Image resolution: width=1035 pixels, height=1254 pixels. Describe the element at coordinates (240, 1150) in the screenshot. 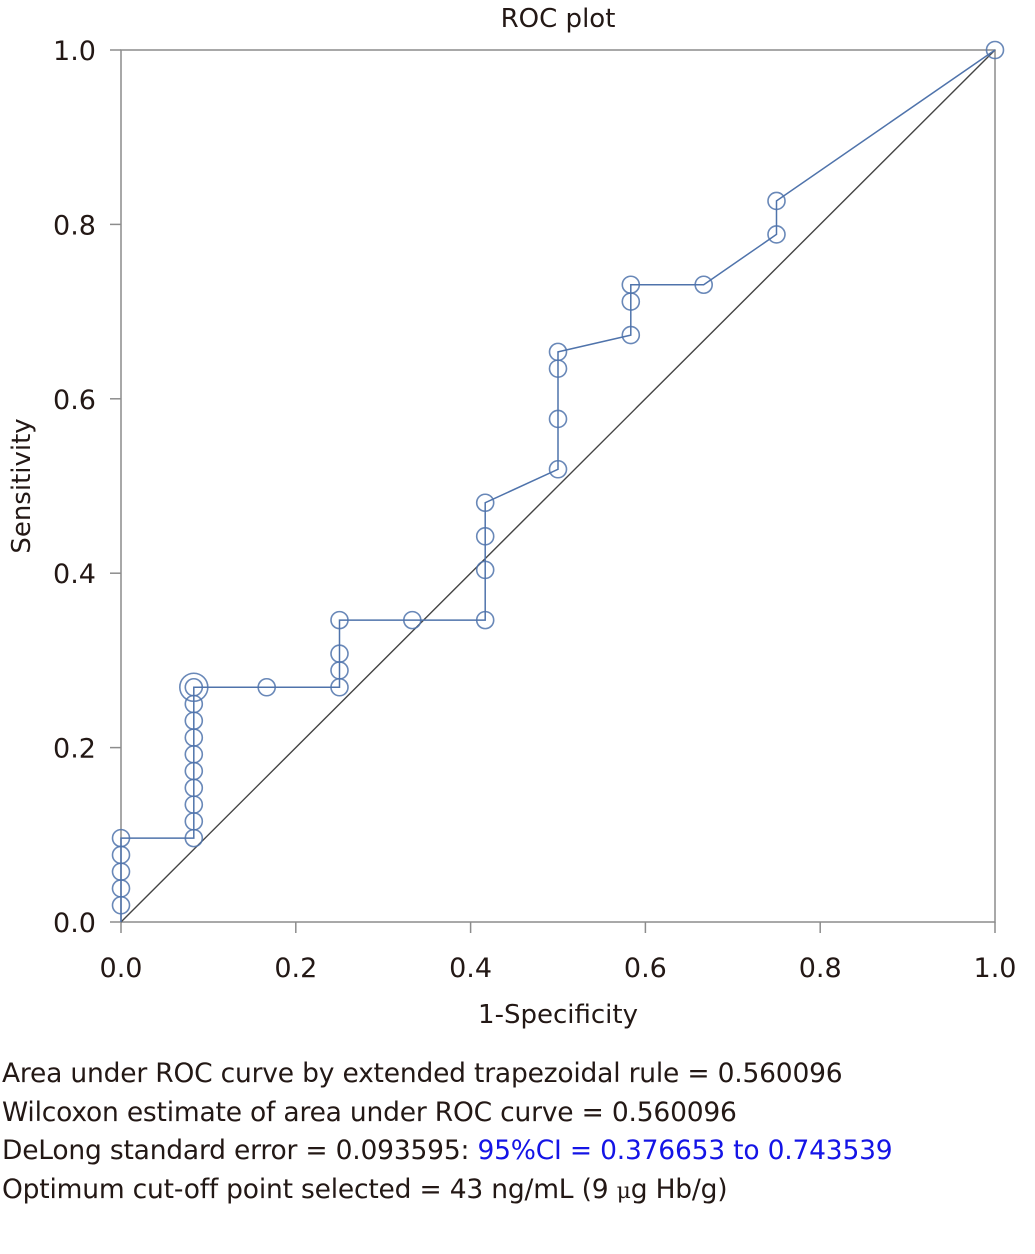

I see `stat-delong-se-text: DeLong standard error = 0.093595:` at that location.